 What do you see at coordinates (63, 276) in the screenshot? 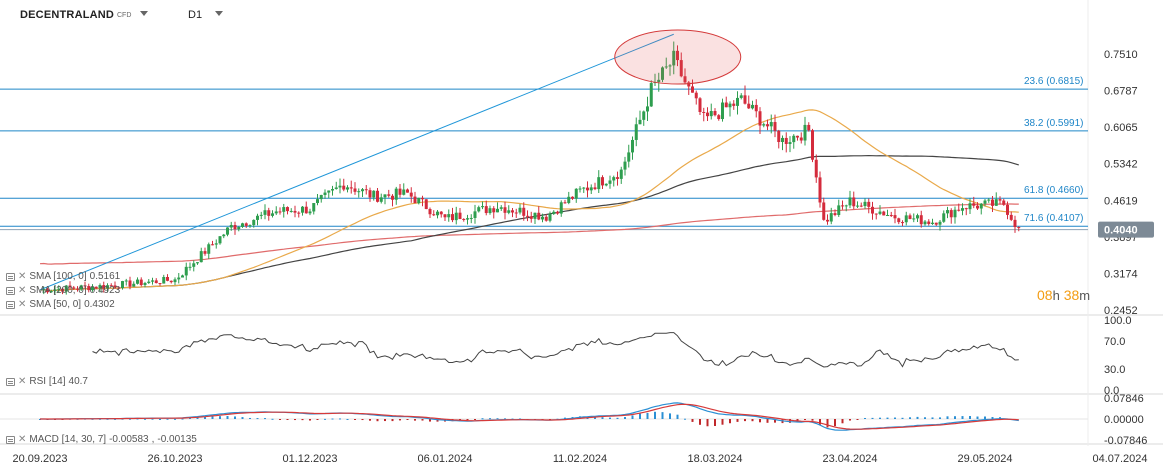
I see `sma-100-legend: ✕ SMA [100, 0] 0.5161` at bounding box center [63, 276].